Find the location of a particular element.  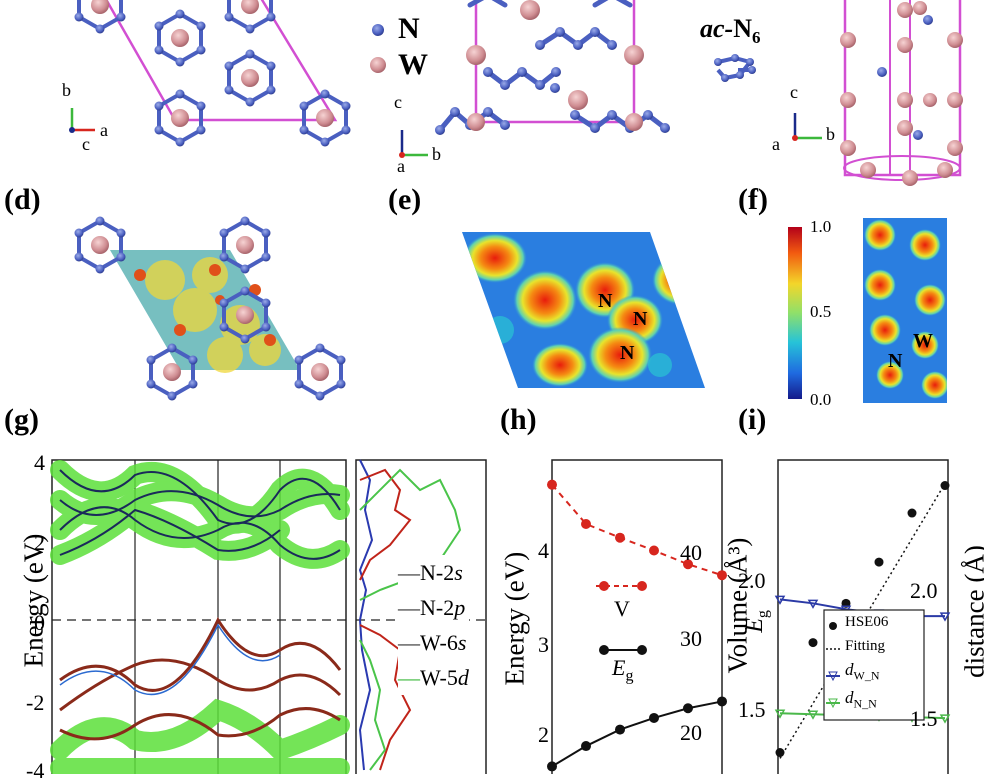

colorbar-tick: 1.0 is located at coordinates (820, 227).